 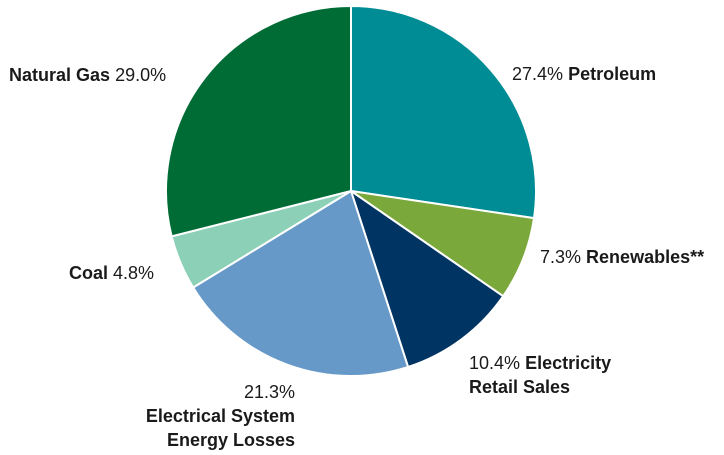 I want to click on pie-slice-electrical-system-energy-losses, so click(x=301, y=283).